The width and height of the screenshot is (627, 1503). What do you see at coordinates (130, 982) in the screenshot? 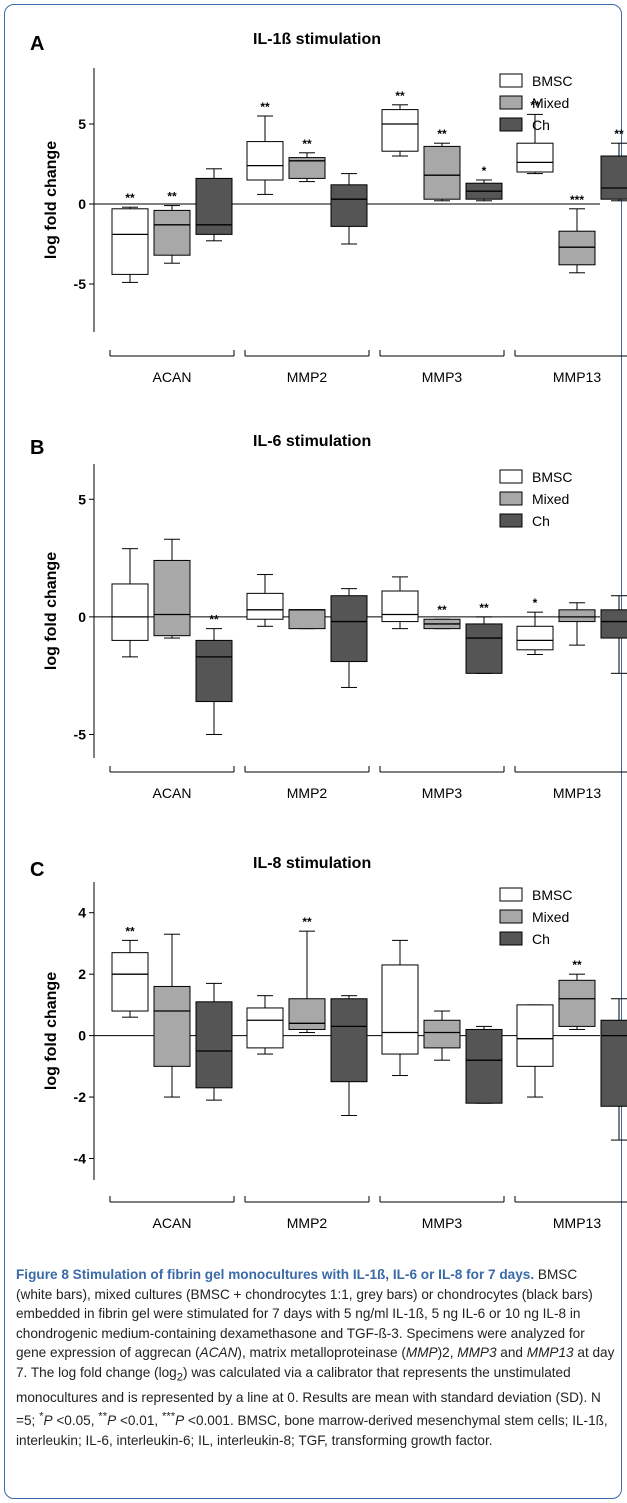
I see `panel-c-box-bmsc-acan` at bounding box center [130, 982].